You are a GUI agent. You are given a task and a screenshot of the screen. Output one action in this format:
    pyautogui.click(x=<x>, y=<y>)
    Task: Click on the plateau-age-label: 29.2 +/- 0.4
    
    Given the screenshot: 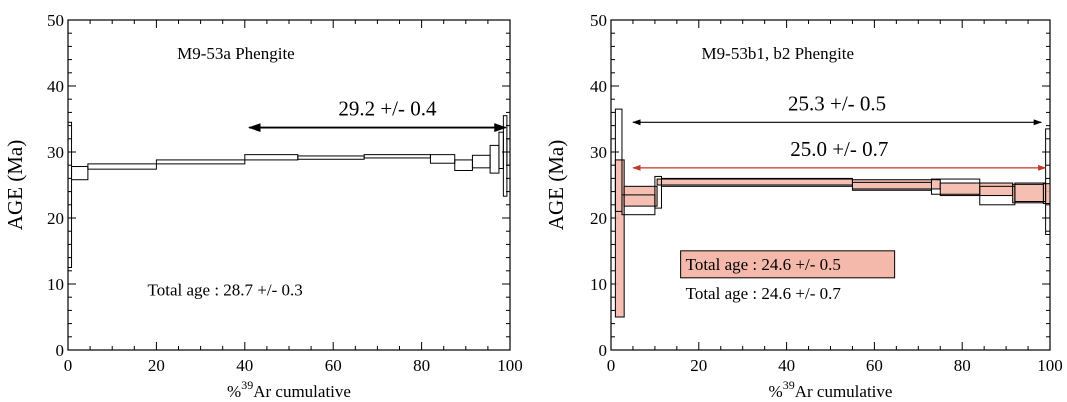 What is the action you would take?
    pyautogui.click(x=387, y=109)
    